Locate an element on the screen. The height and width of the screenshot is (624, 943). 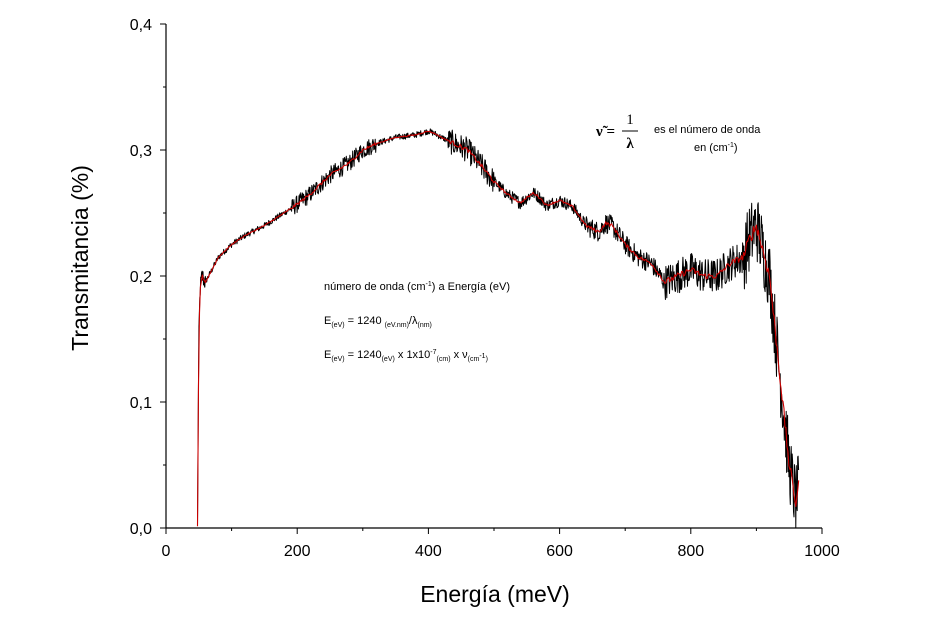
conv2-mid: = 1240 is located at coordinates (365, 321).